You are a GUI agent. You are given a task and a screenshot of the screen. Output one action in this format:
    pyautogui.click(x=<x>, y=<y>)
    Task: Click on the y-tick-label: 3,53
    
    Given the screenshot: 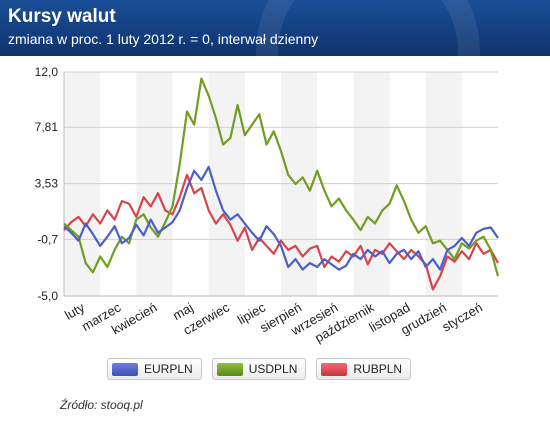 What is the action you would take?
    pyautogui.click(x=47, y=184)
    